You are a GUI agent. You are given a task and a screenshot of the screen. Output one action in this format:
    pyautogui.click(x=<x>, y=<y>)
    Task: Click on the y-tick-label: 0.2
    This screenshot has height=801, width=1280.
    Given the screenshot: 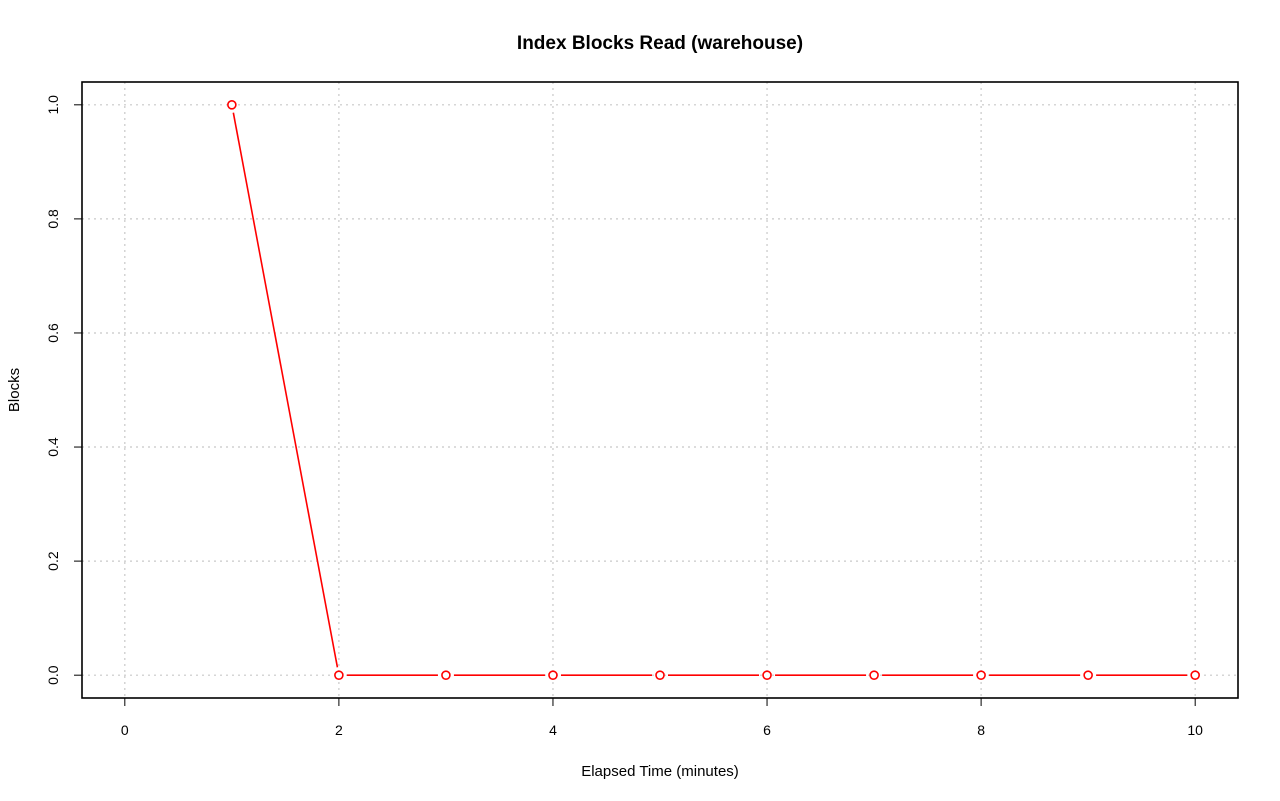 What is the action you would take?
    pyautogui.click(x=53, y=561)
    